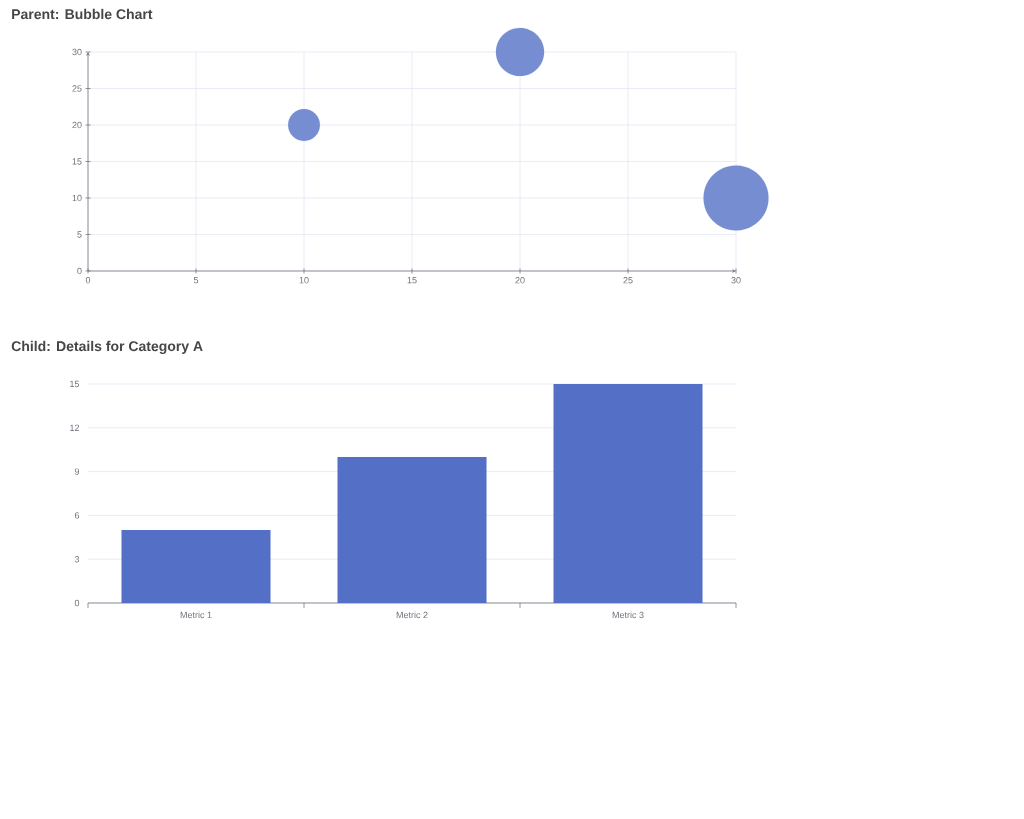 This screenshot has height=819, width=1024. What do you see at coordinates (77, 471) in the screenshot?
I see `y-tick-label: 9` at bounding box center [77, 471].